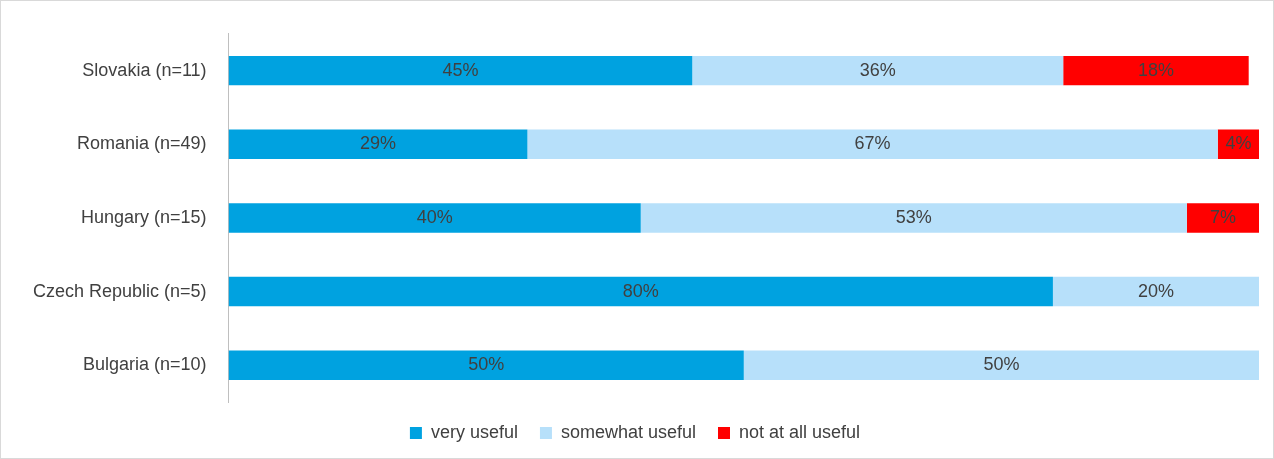 The height and width of the screenshot is (459, 1274). Describe the element at coordinates (142, 143) in the screenshot. I see `y-tick-label: Romania (n=49)` at that location.